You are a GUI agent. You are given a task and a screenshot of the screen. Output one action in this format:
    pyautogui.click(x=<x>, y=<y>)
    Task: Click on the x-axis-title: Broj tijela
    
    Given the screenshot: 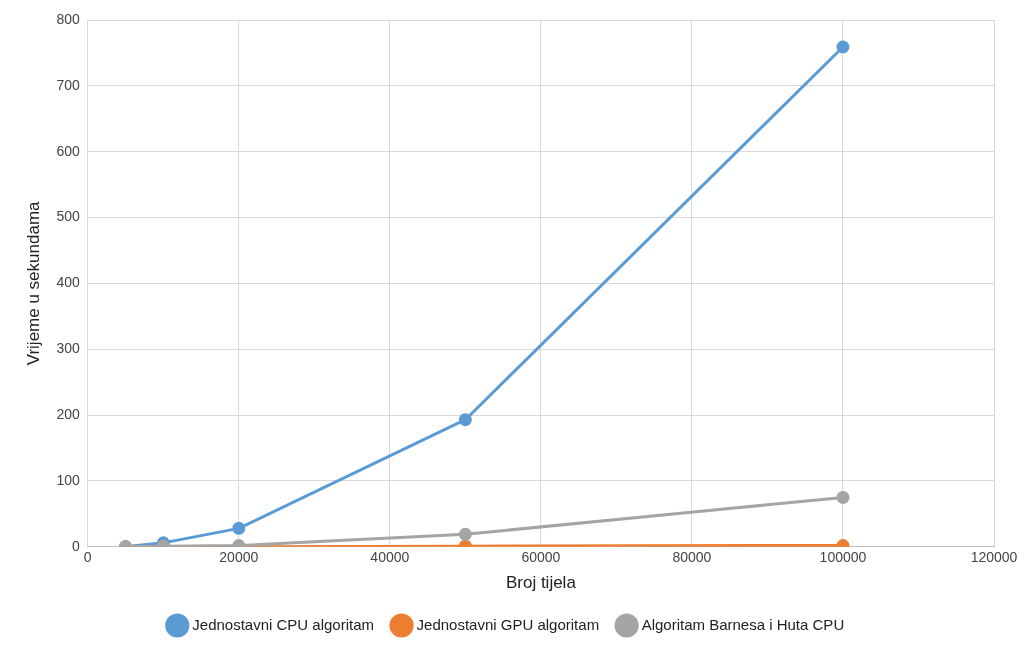 What is the action you would take?
    pyautogui.click(x=541, y=583)
    